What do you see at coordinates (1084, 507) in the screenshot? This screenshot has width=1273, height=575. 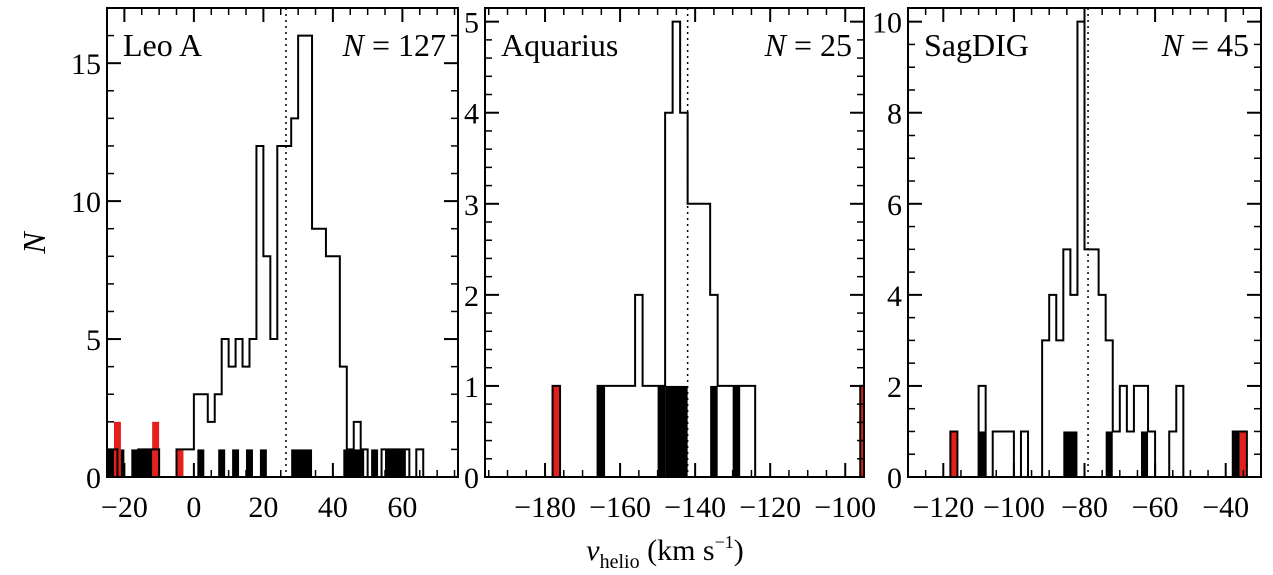 I see `x-tick-label: −80` at bounding box center [1084, 507].